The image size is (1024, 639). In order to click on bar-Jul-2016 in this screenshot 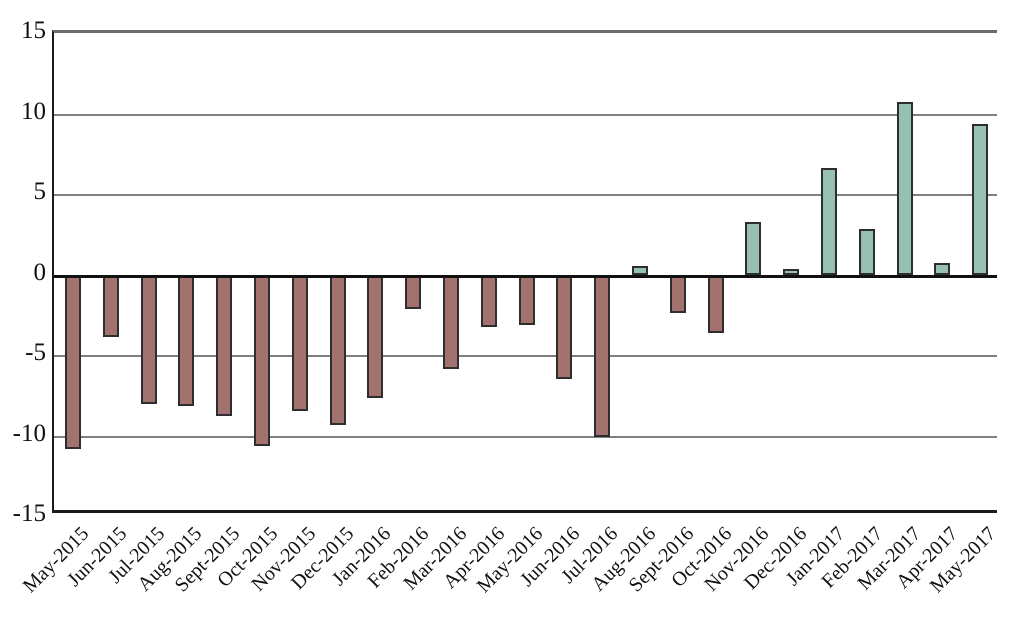, I will do `click(602, 356)`.